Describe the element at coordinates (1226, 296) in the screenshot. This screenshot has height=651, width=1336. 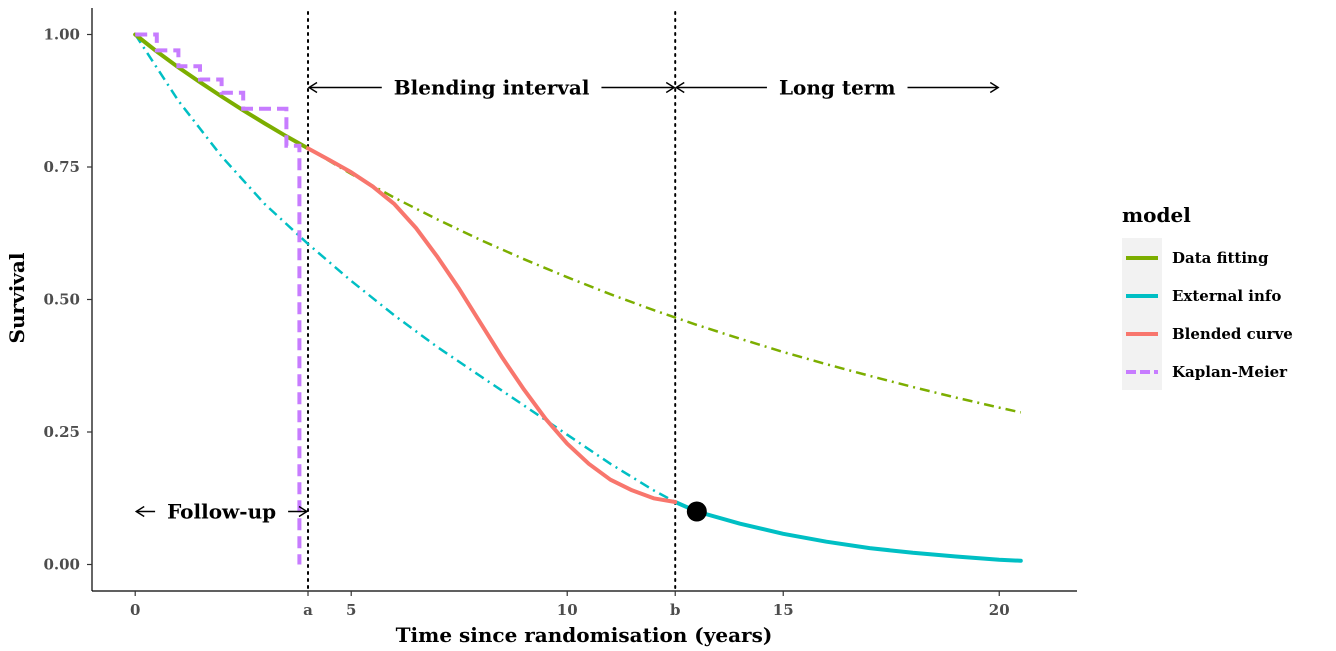
I see `legend-label: External info` at that location.